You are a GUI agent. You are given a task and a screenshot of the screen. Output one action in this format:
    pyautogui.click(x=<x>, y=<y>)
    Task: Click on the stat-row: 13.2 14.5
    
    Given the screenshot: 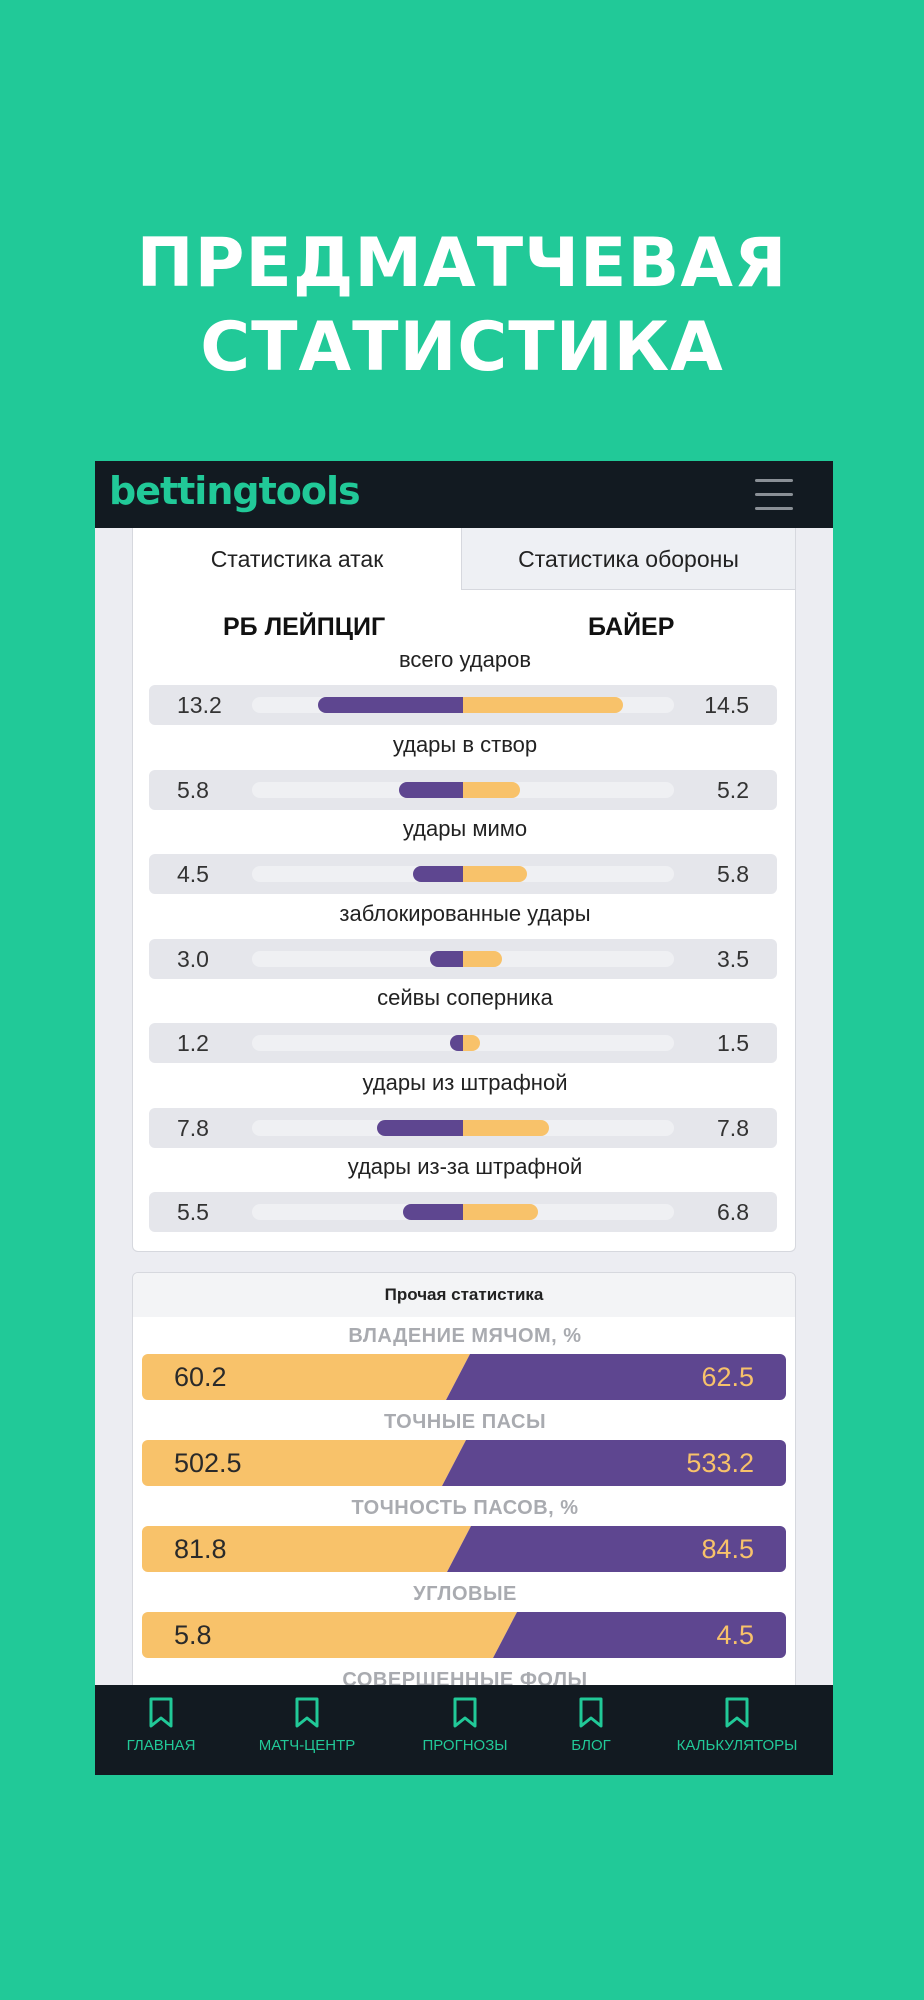 What is the action you would take?
    pyautogui.click(x=463, y=705)
    